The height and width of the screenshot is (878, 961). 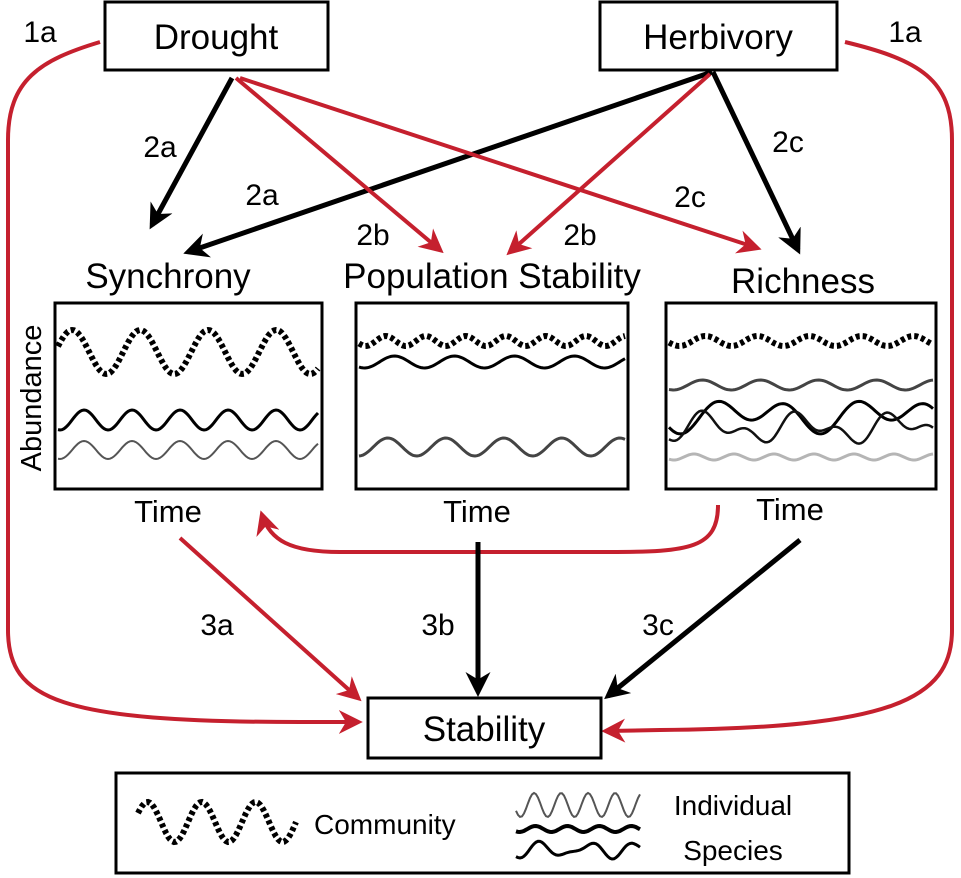 I want to click on population-stability-panel, so click(x=492, y=396).